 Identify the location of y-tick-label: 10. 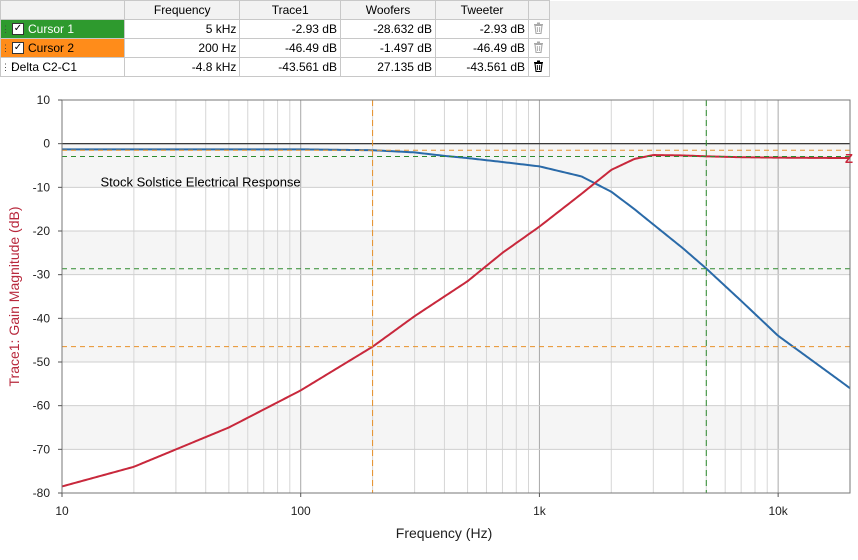
(44, 100).